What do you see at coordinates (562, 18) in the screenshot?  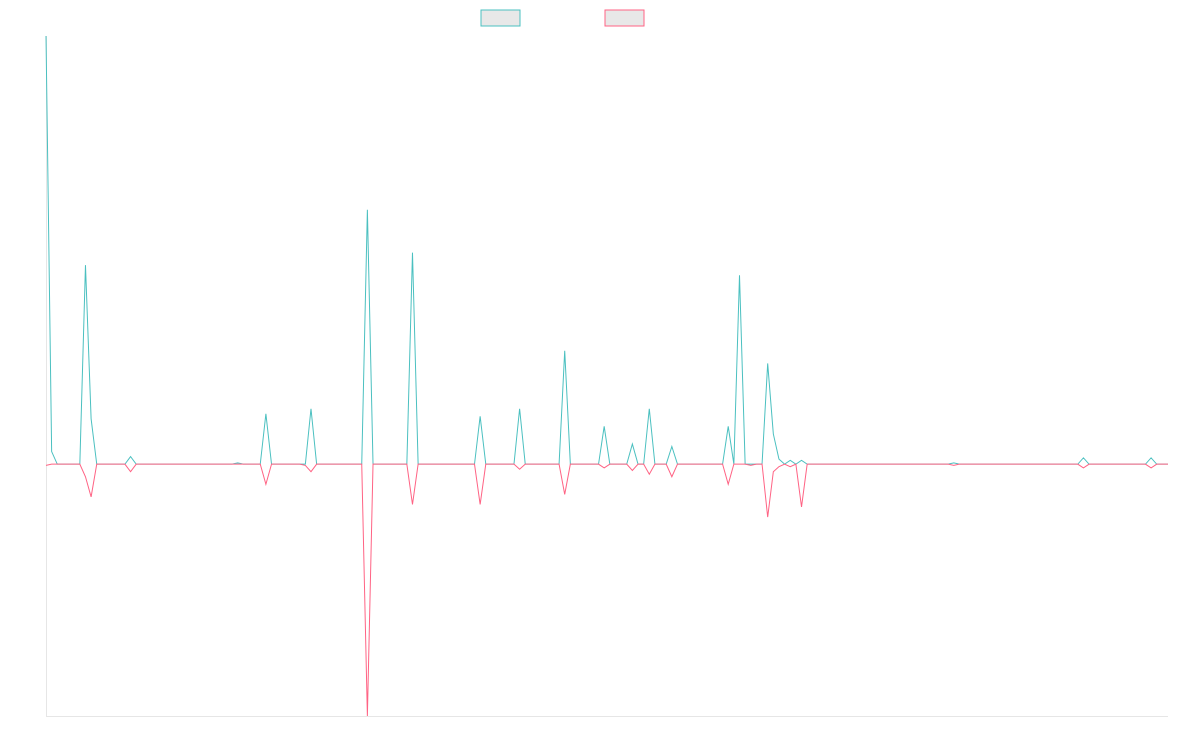 I see `chart-legend` at bounding box center [562, 18].